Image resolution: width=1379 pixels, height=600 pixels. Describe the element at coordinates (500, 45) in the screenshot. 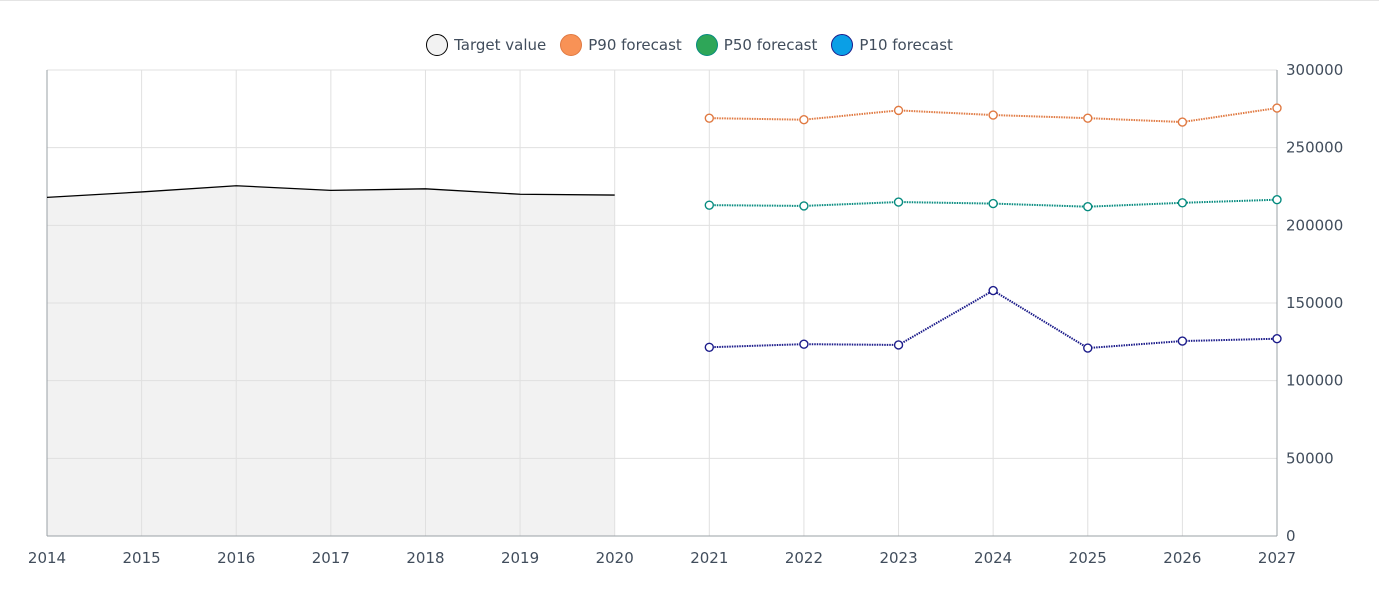

I see `legend-label-target-value: Target value` at that location.